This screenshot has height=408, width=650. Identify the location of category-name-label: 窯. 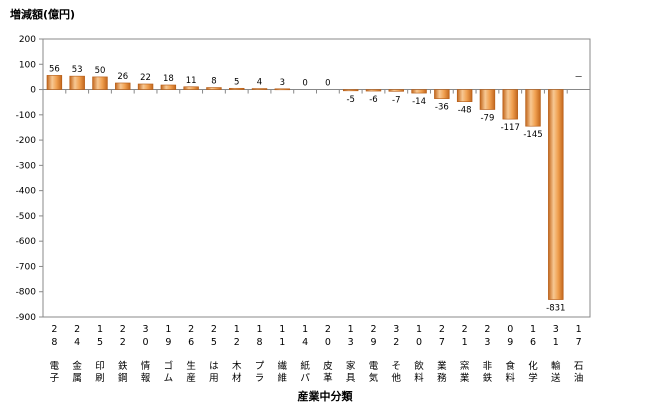
(465, 366).